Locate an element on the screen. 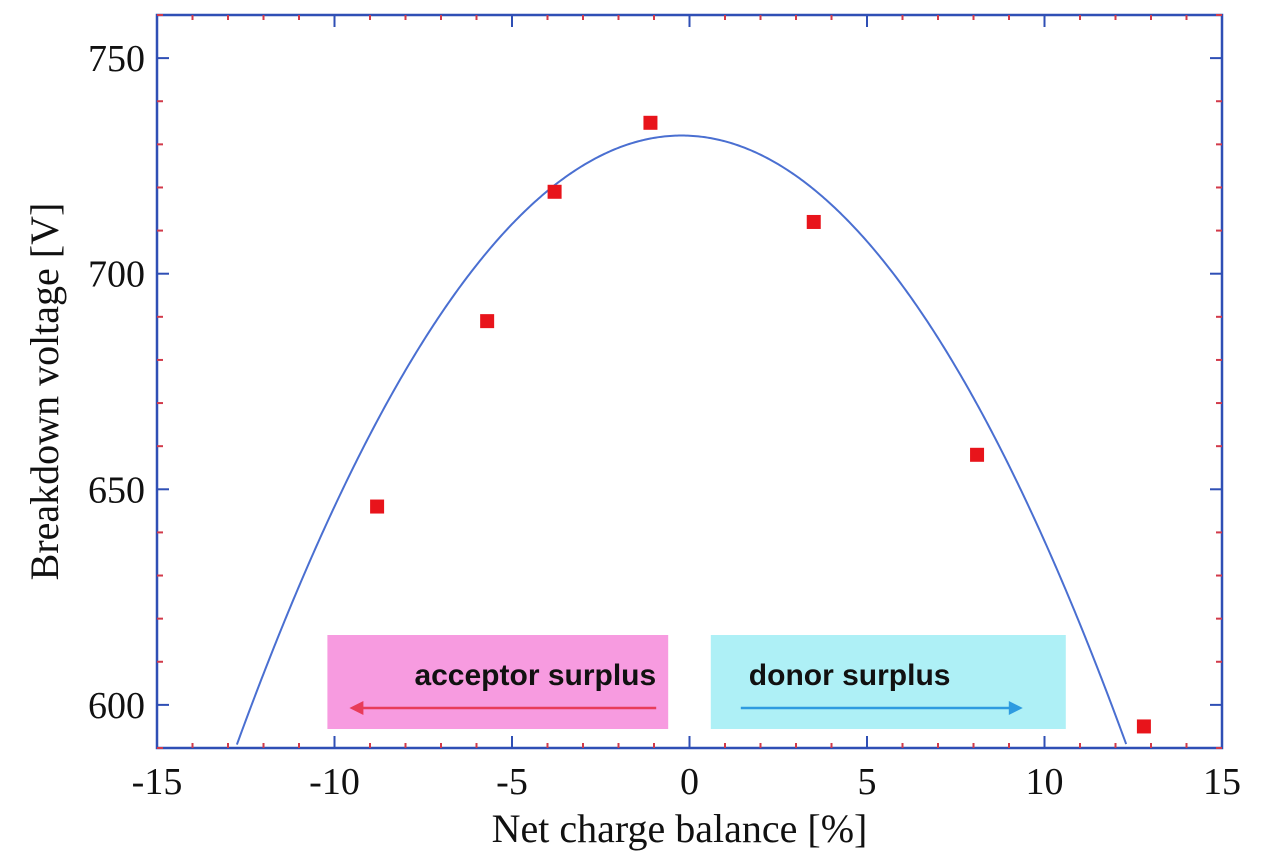  region-acceptor: acceptor surplus is located at coordinates (498, 682).